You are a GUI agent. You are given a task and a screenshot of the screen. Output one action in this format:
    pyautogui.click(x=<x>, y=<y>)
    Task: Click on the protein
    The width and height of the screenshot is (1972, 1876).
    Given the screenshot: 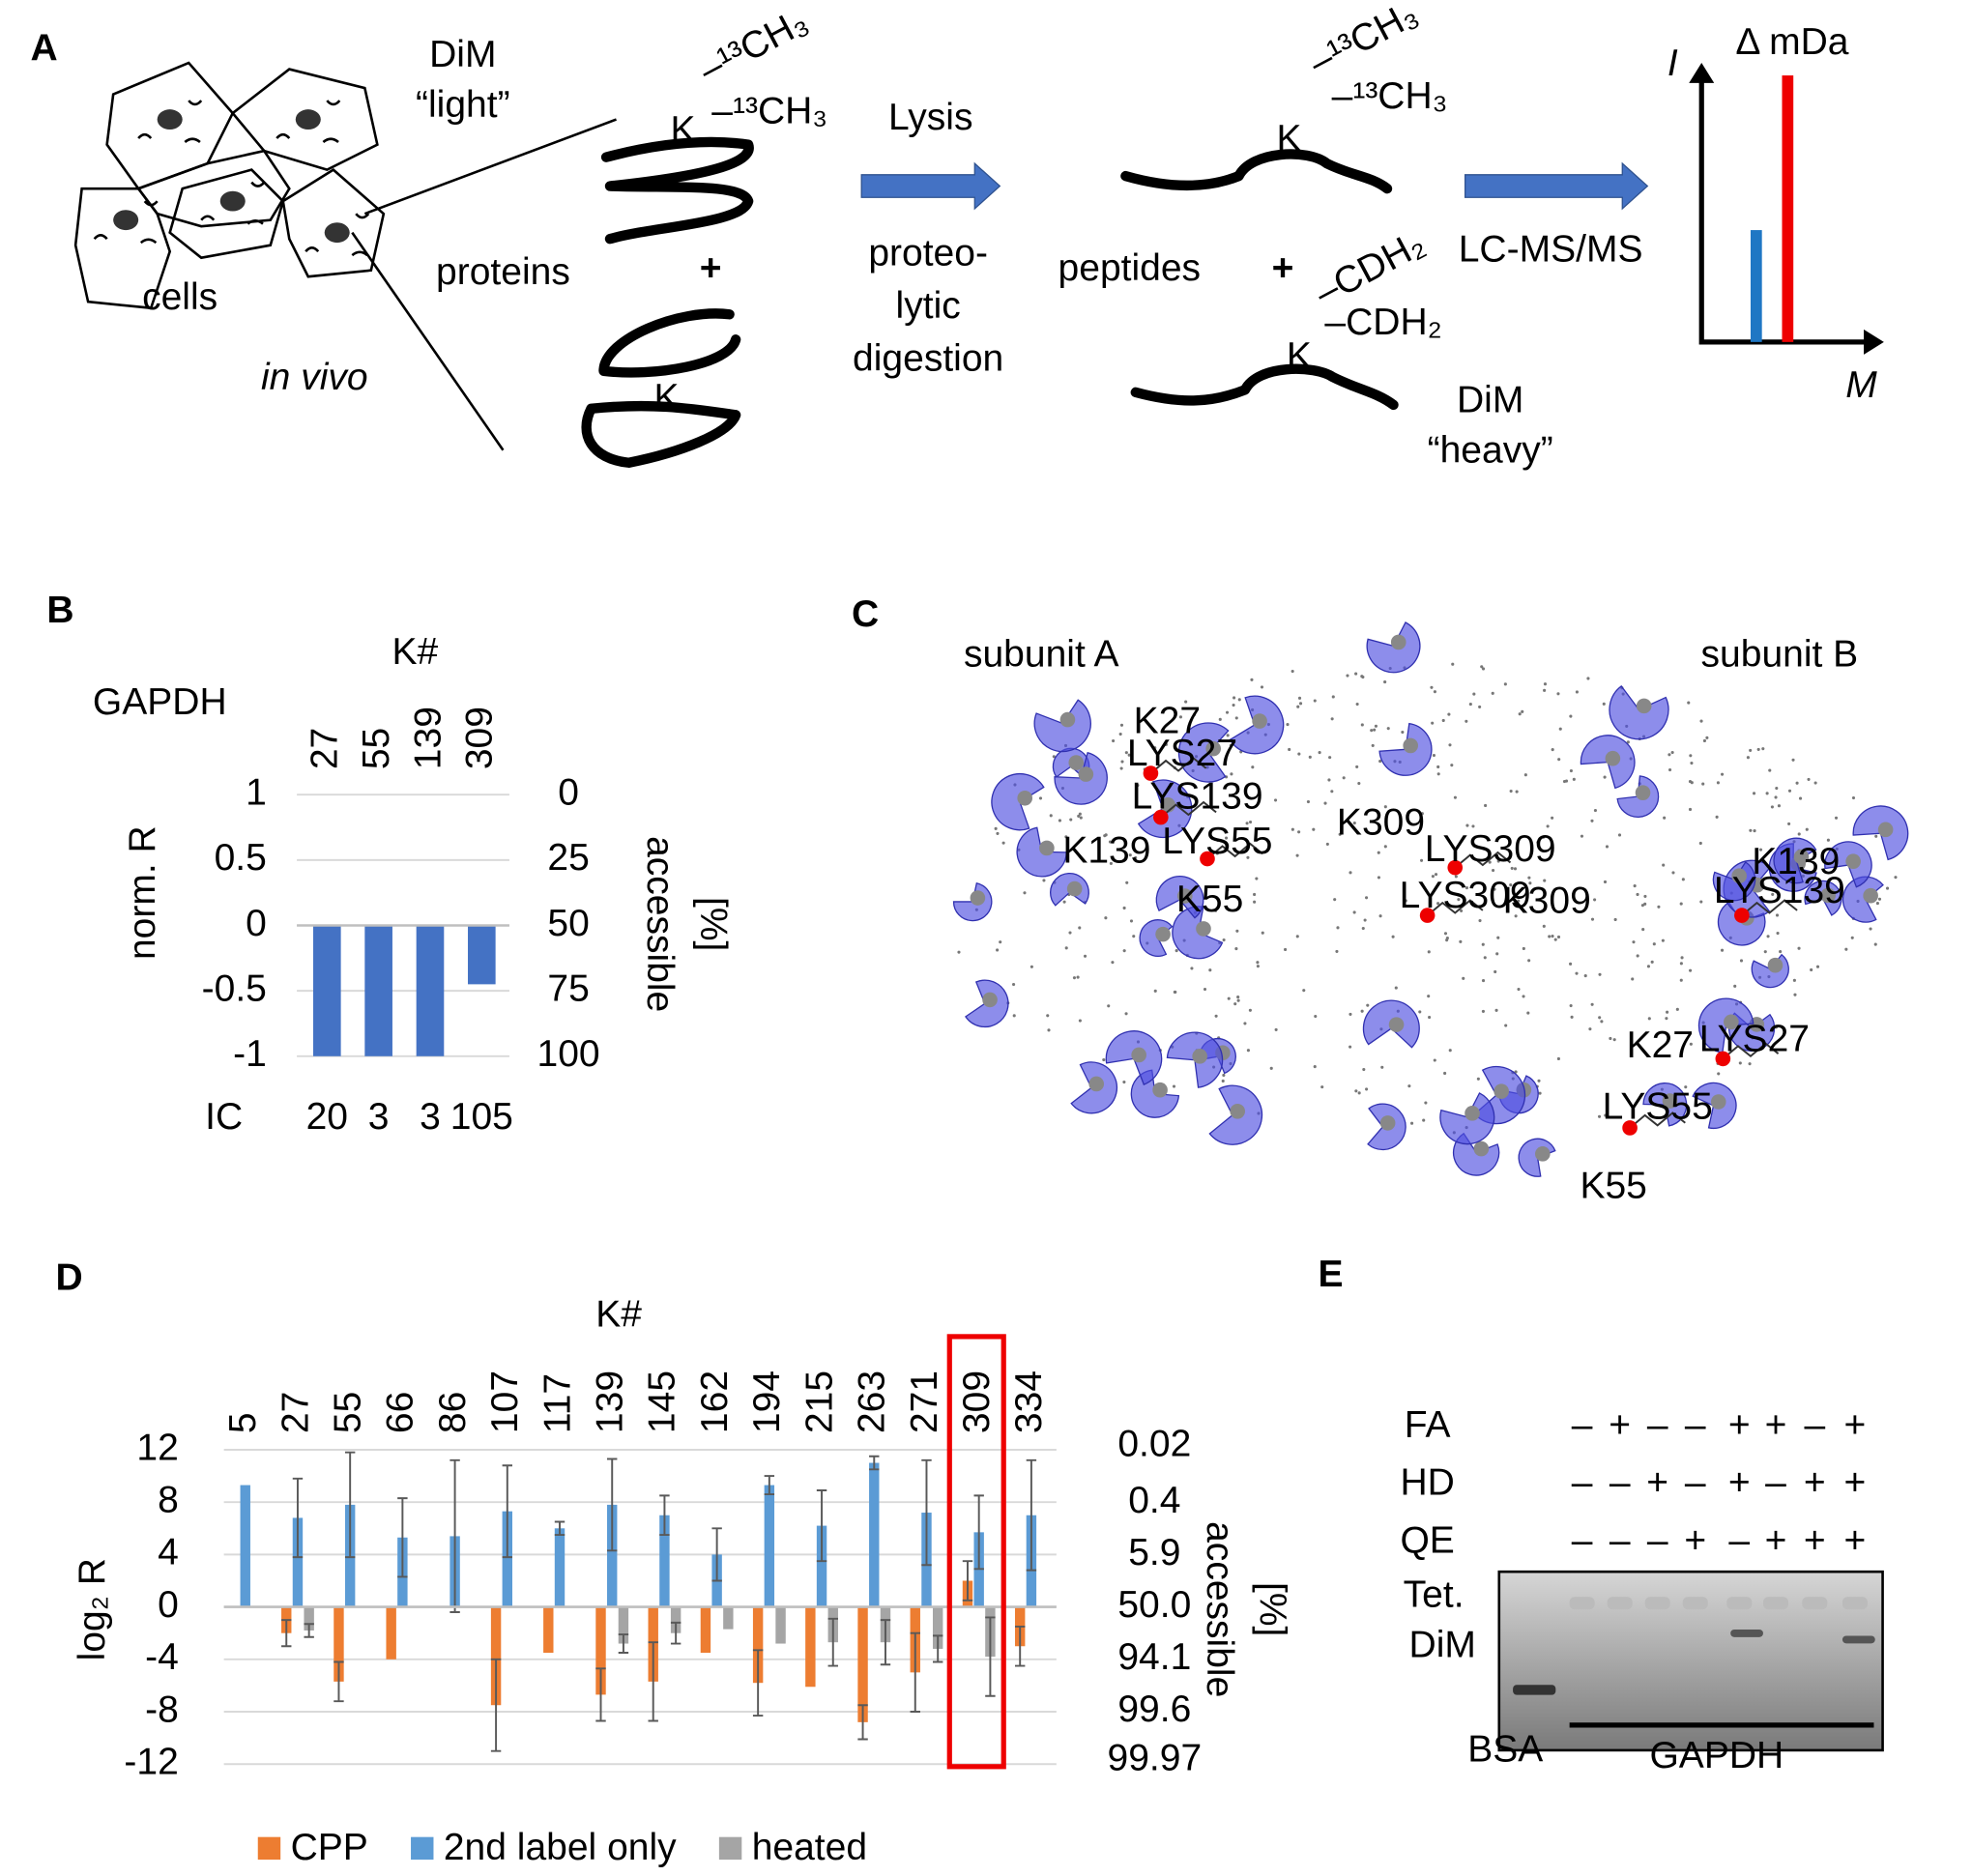 What is the action you would take?
    pyautogui.click(x=677, y=190)
    